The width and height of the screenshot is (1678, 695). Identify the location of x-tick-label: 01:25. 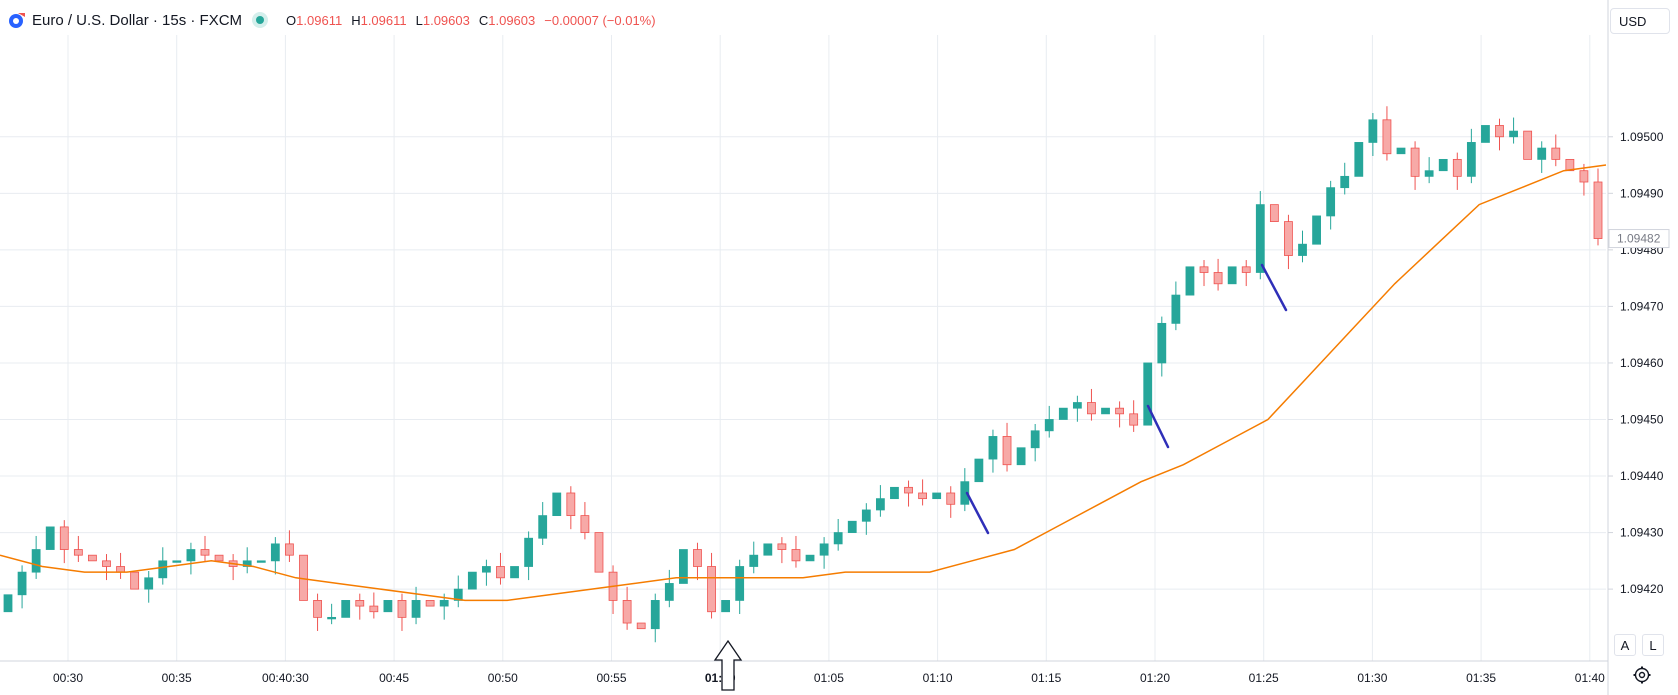
(1264, 678).